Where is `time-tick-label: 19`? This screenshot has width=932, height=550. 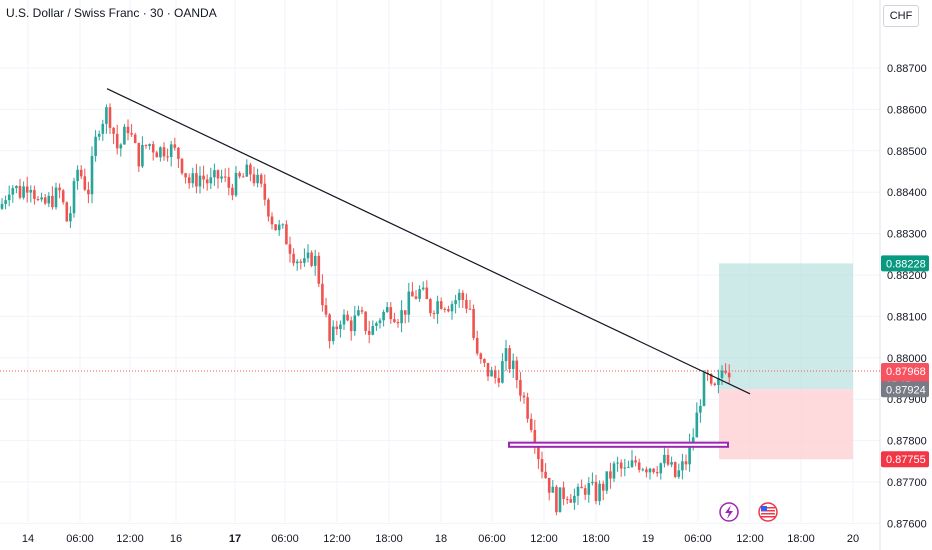 time-tick-label: 19 is located at coordinates (648, 539).